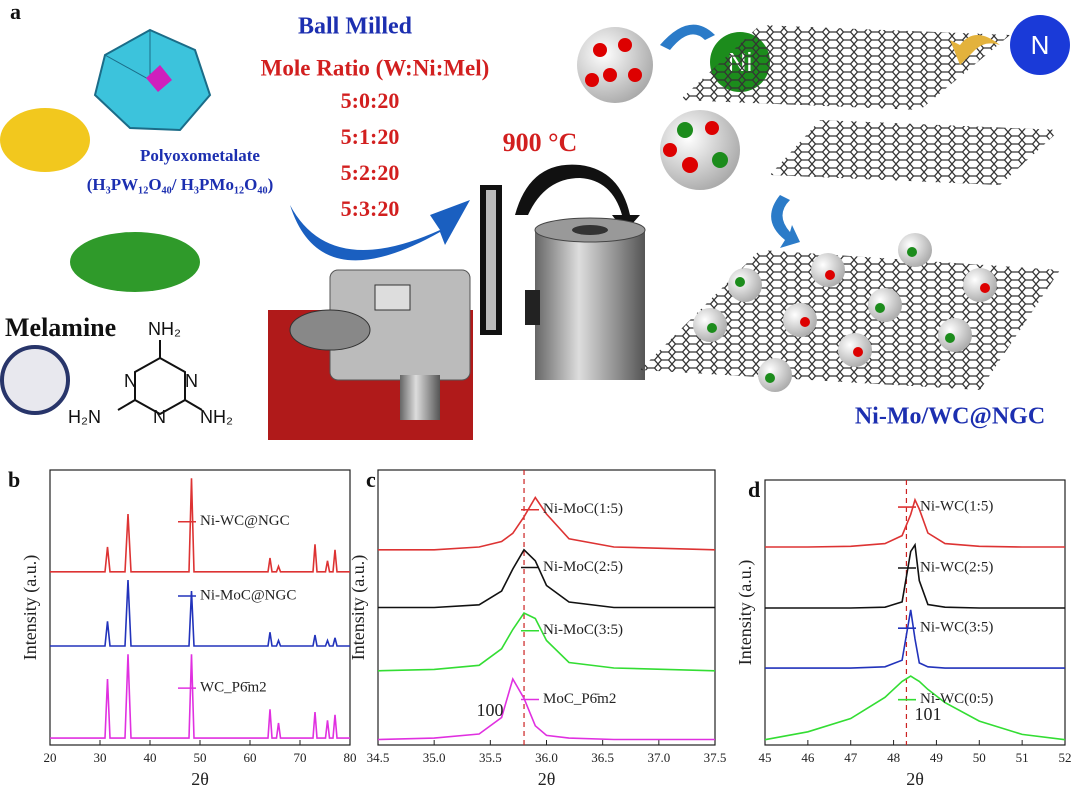  Describe the element at coordinates (928, 714) in the screenshot. I see `annotation: 101` at that location.